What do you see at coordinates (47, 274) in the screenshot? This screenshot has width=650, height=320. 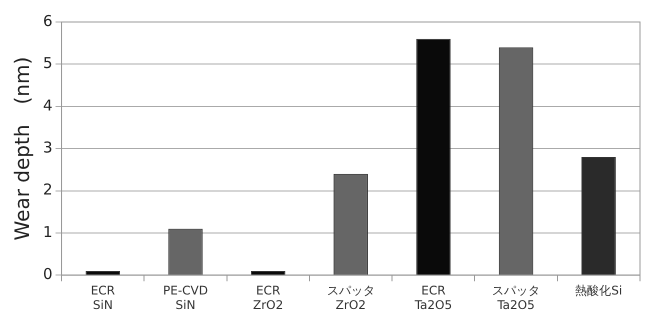 I see `y-tick-label: 0` at bounding box center [47, 274].